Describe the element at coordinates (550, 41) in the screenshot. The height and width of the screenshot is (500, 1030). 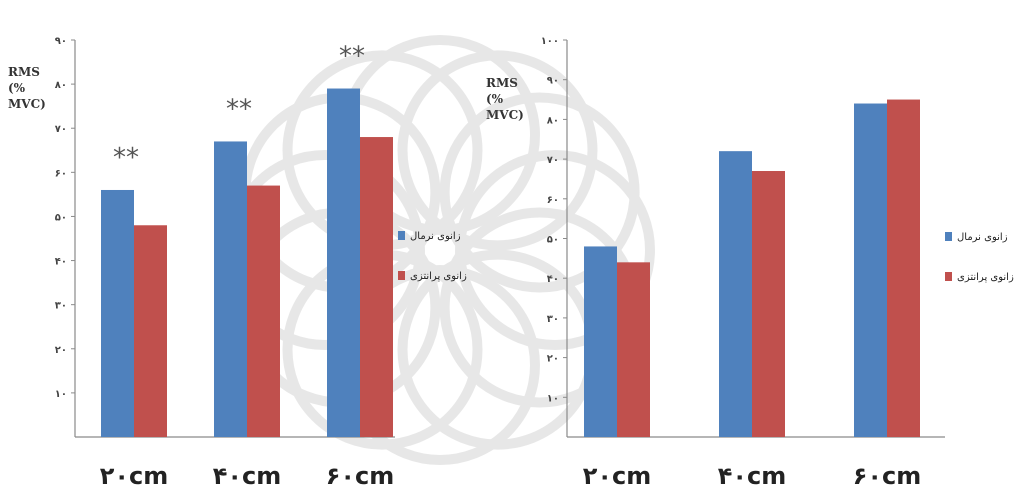
I see `chart-2-y-tick-label: ۱۰۰` at that location.